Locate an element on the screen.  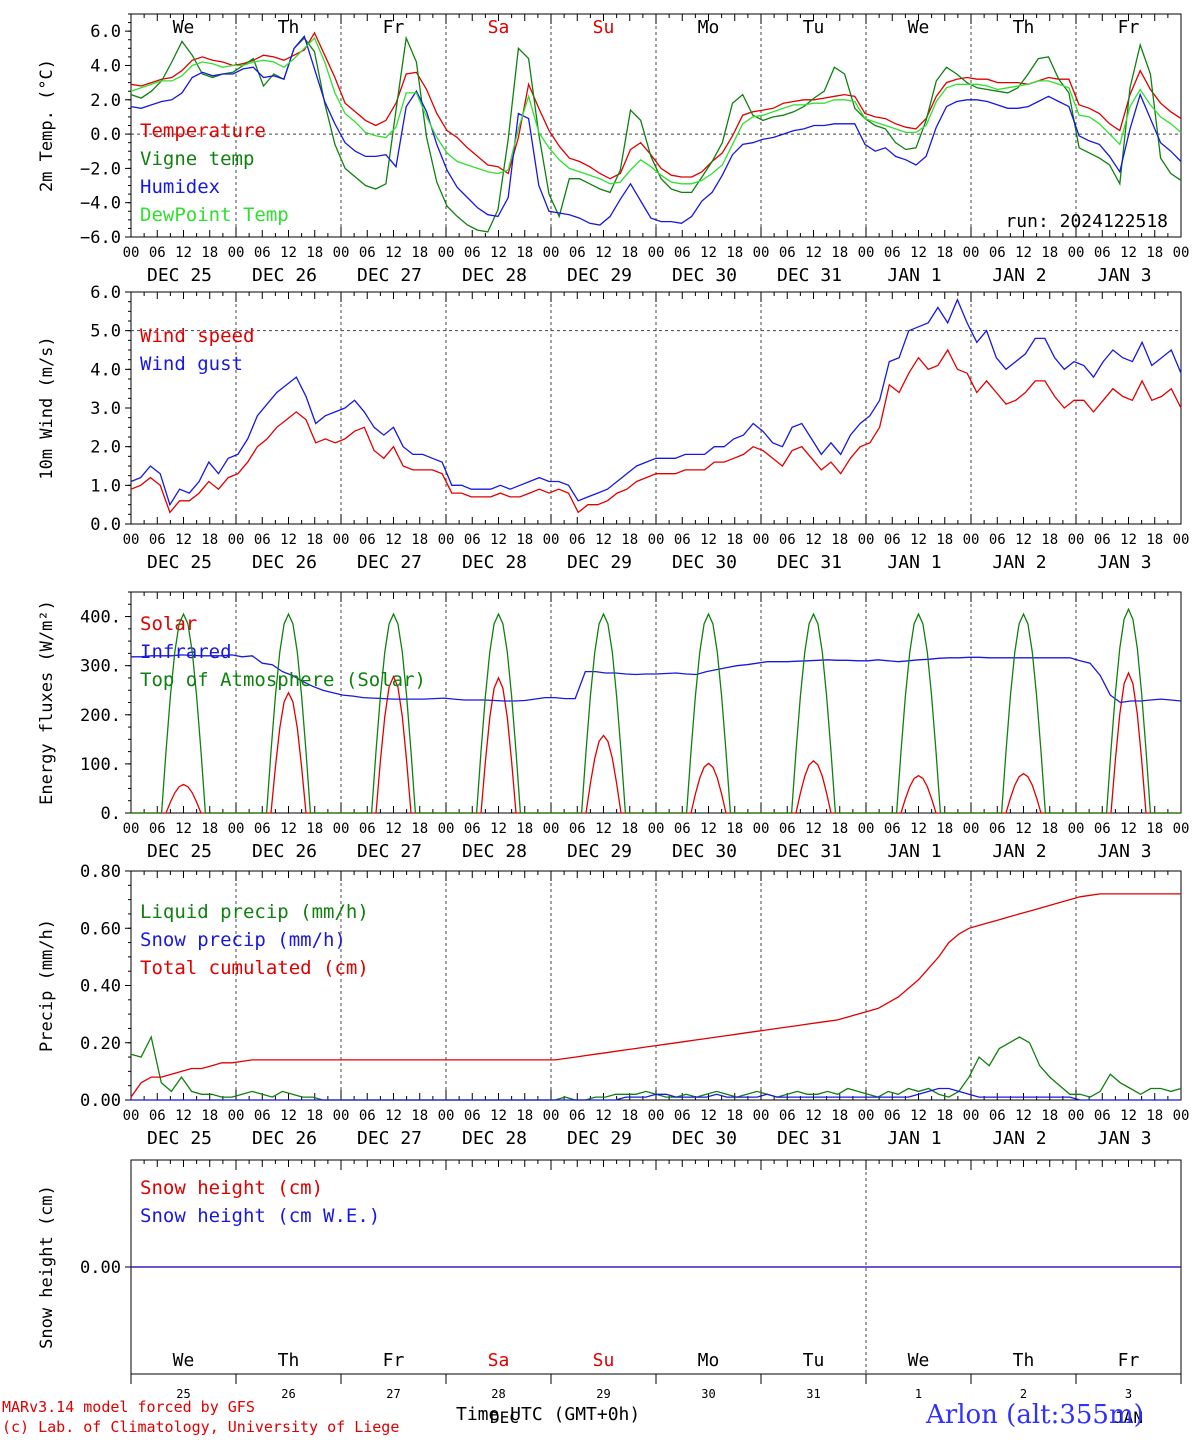
y-tick-label: 0.80 is located at coordinates (100, 872).